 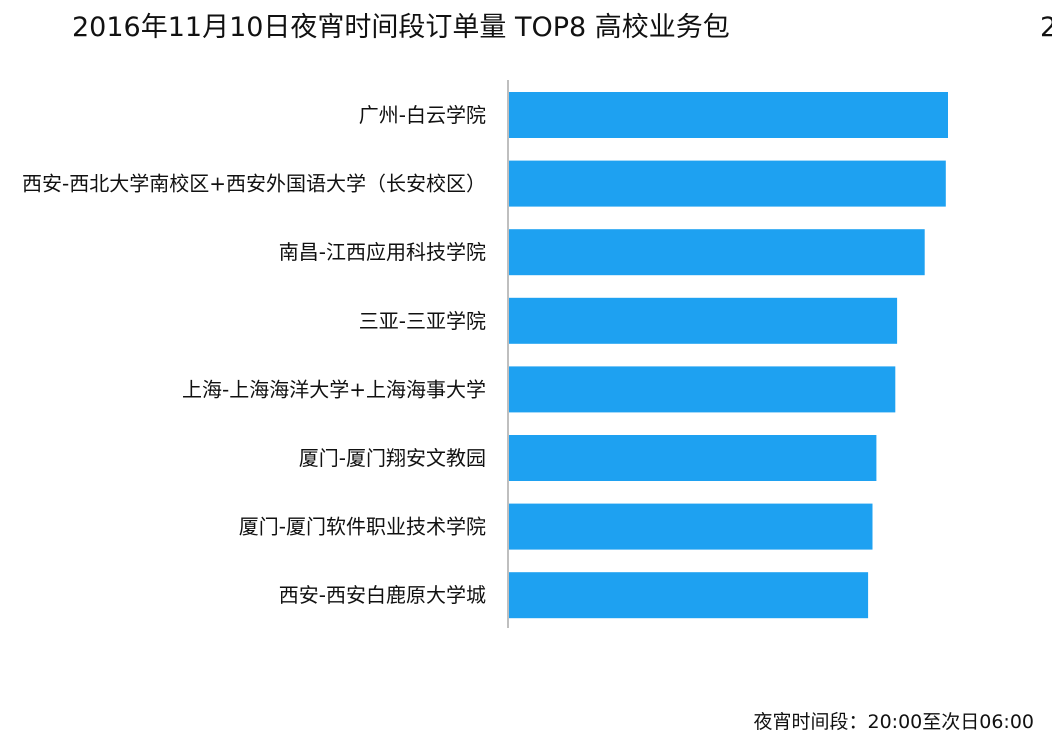 What do you see at coordinates (422, 321) in the screenshot?
I see `category-label: 三亚-三亚学院` at bounding box center [422, 321].